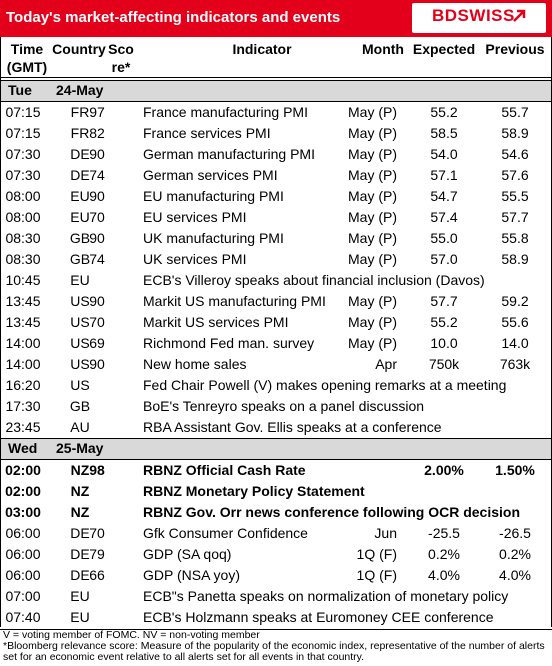  Describe the element at coordinates (515, 196) in the screenshot. I see `table-cell: 55.5` at that location.